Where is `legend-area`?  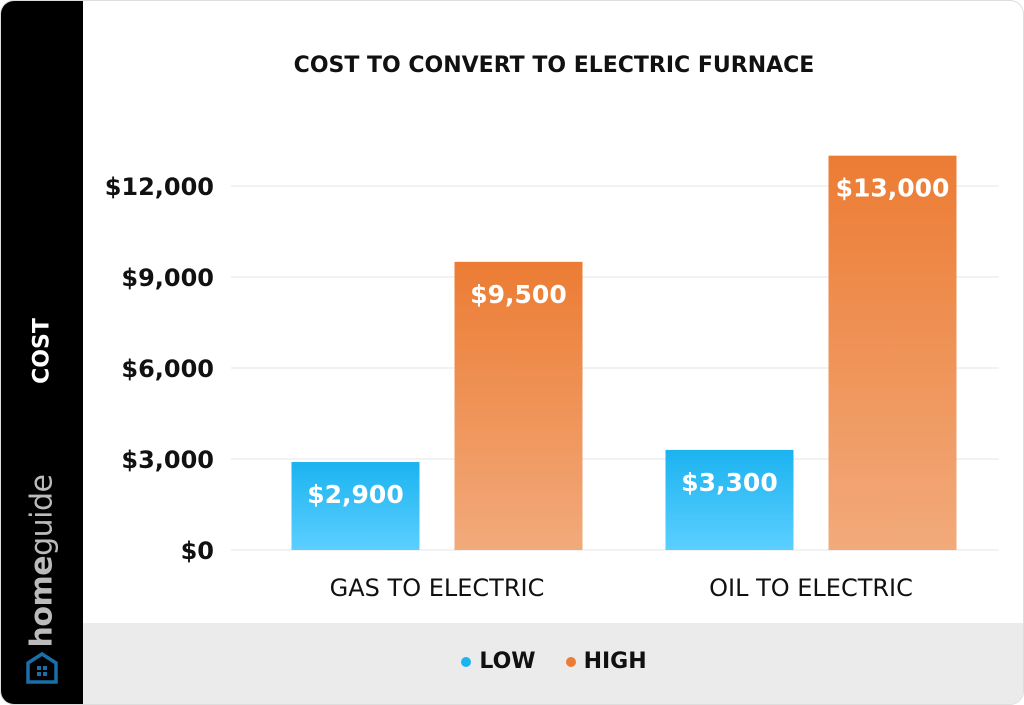 legend-area is located at coordinates (553, 663).